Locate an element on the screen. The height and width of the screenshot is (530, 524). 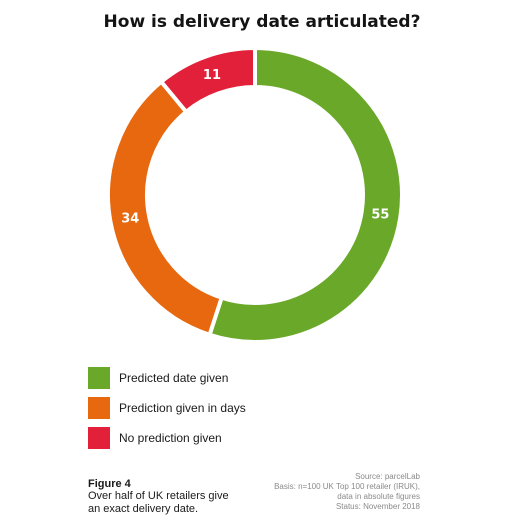
legend-label-prediction-days: Prediction given in days is located at coordinates (182, 408).